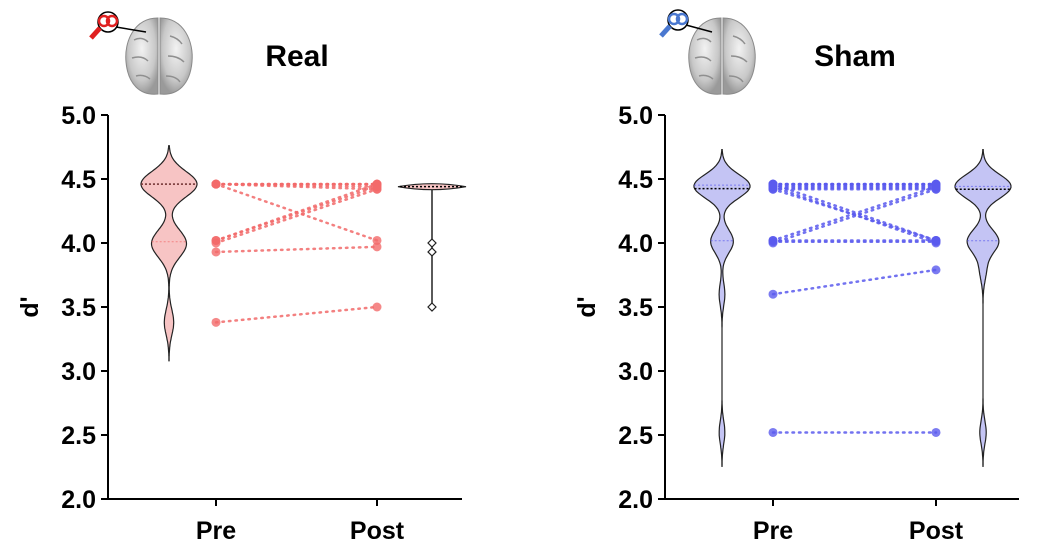  What do you see at coordinates (296, 56) in the screenshot?
I see `panel-title-real: Real` at bounding box center [296, 56].